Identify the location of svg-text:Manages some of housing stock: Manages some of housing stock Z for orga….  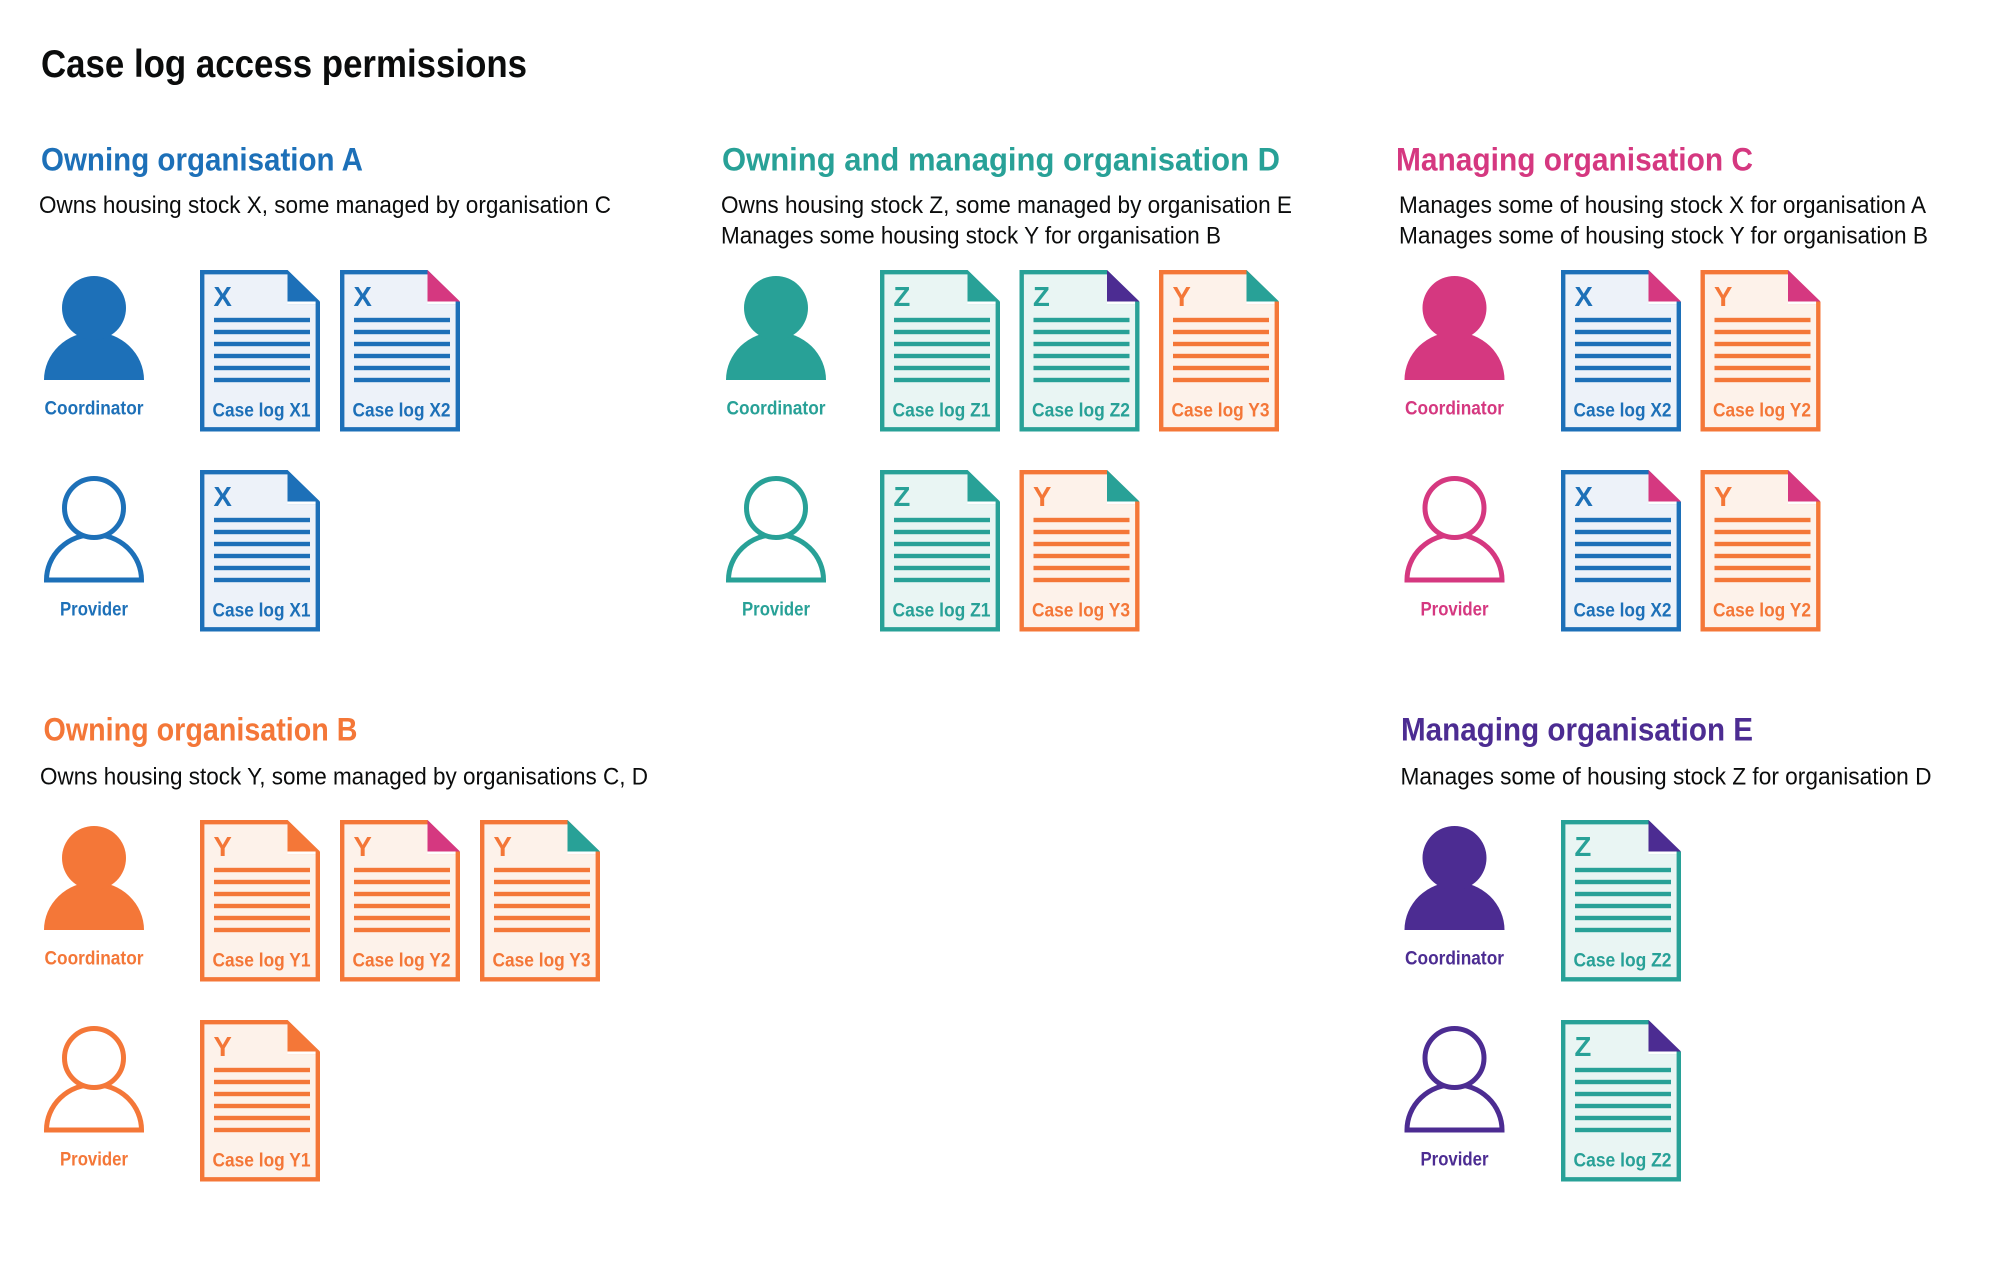
(1666, 777).